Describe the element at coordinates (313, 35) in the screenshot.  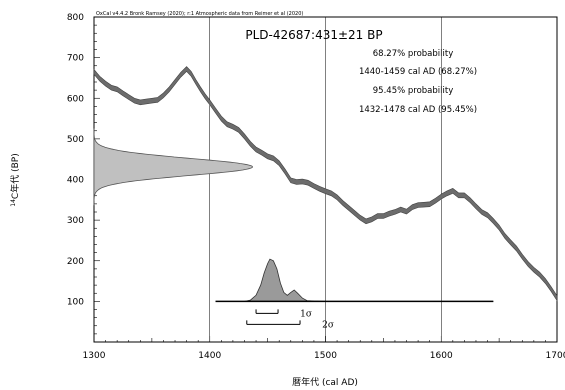
I see `chart-title: PLD-42687:431±21 BP` at that location.